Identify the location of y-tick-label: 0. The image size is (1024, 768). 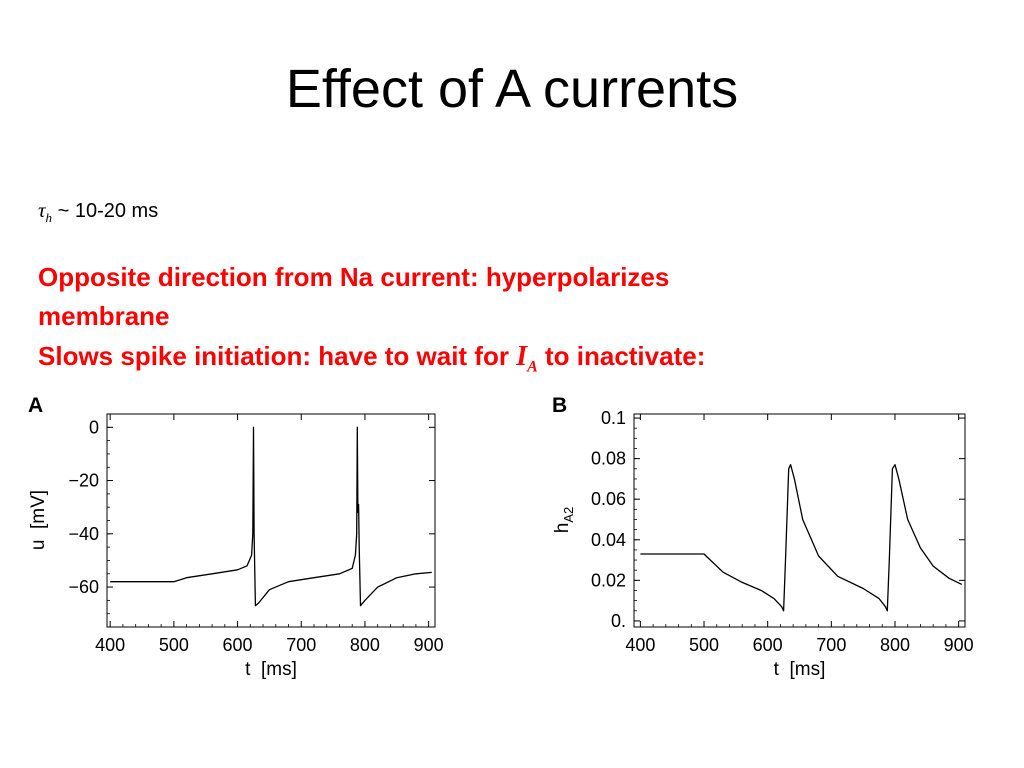
(94, 427).